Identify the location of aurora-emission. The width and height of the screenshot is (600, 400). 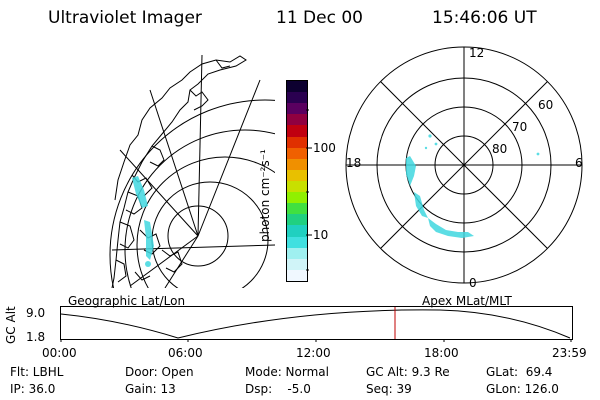
(143, 221).